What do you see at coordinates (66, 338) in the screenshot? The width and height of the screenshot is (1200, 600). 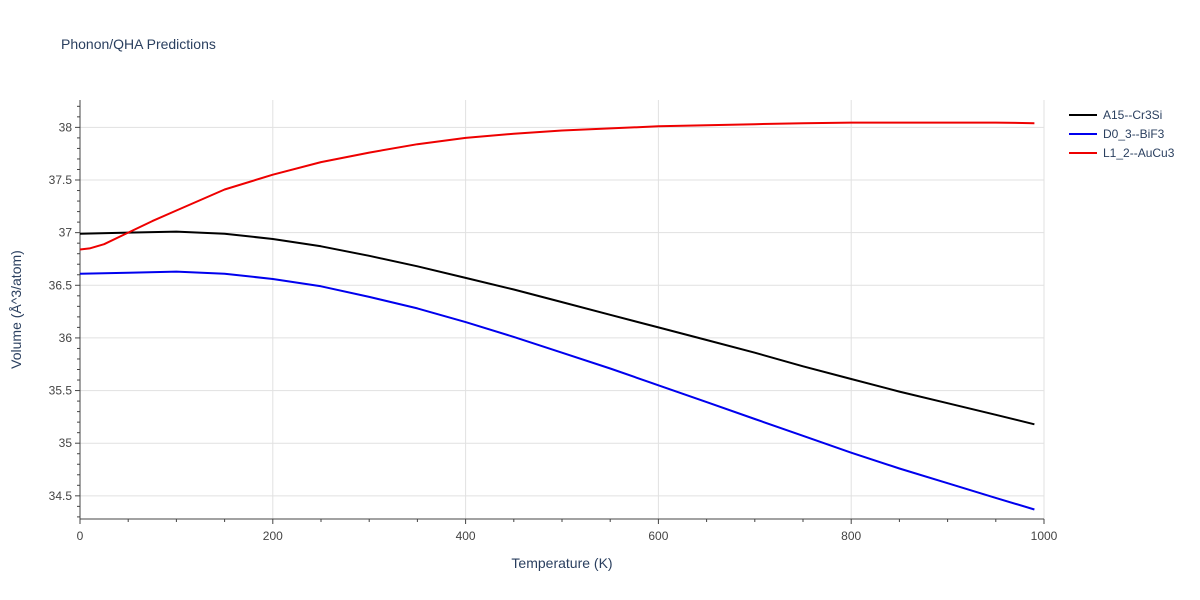 I see `y-tick-label: 36` at bounding box center [66, 338].